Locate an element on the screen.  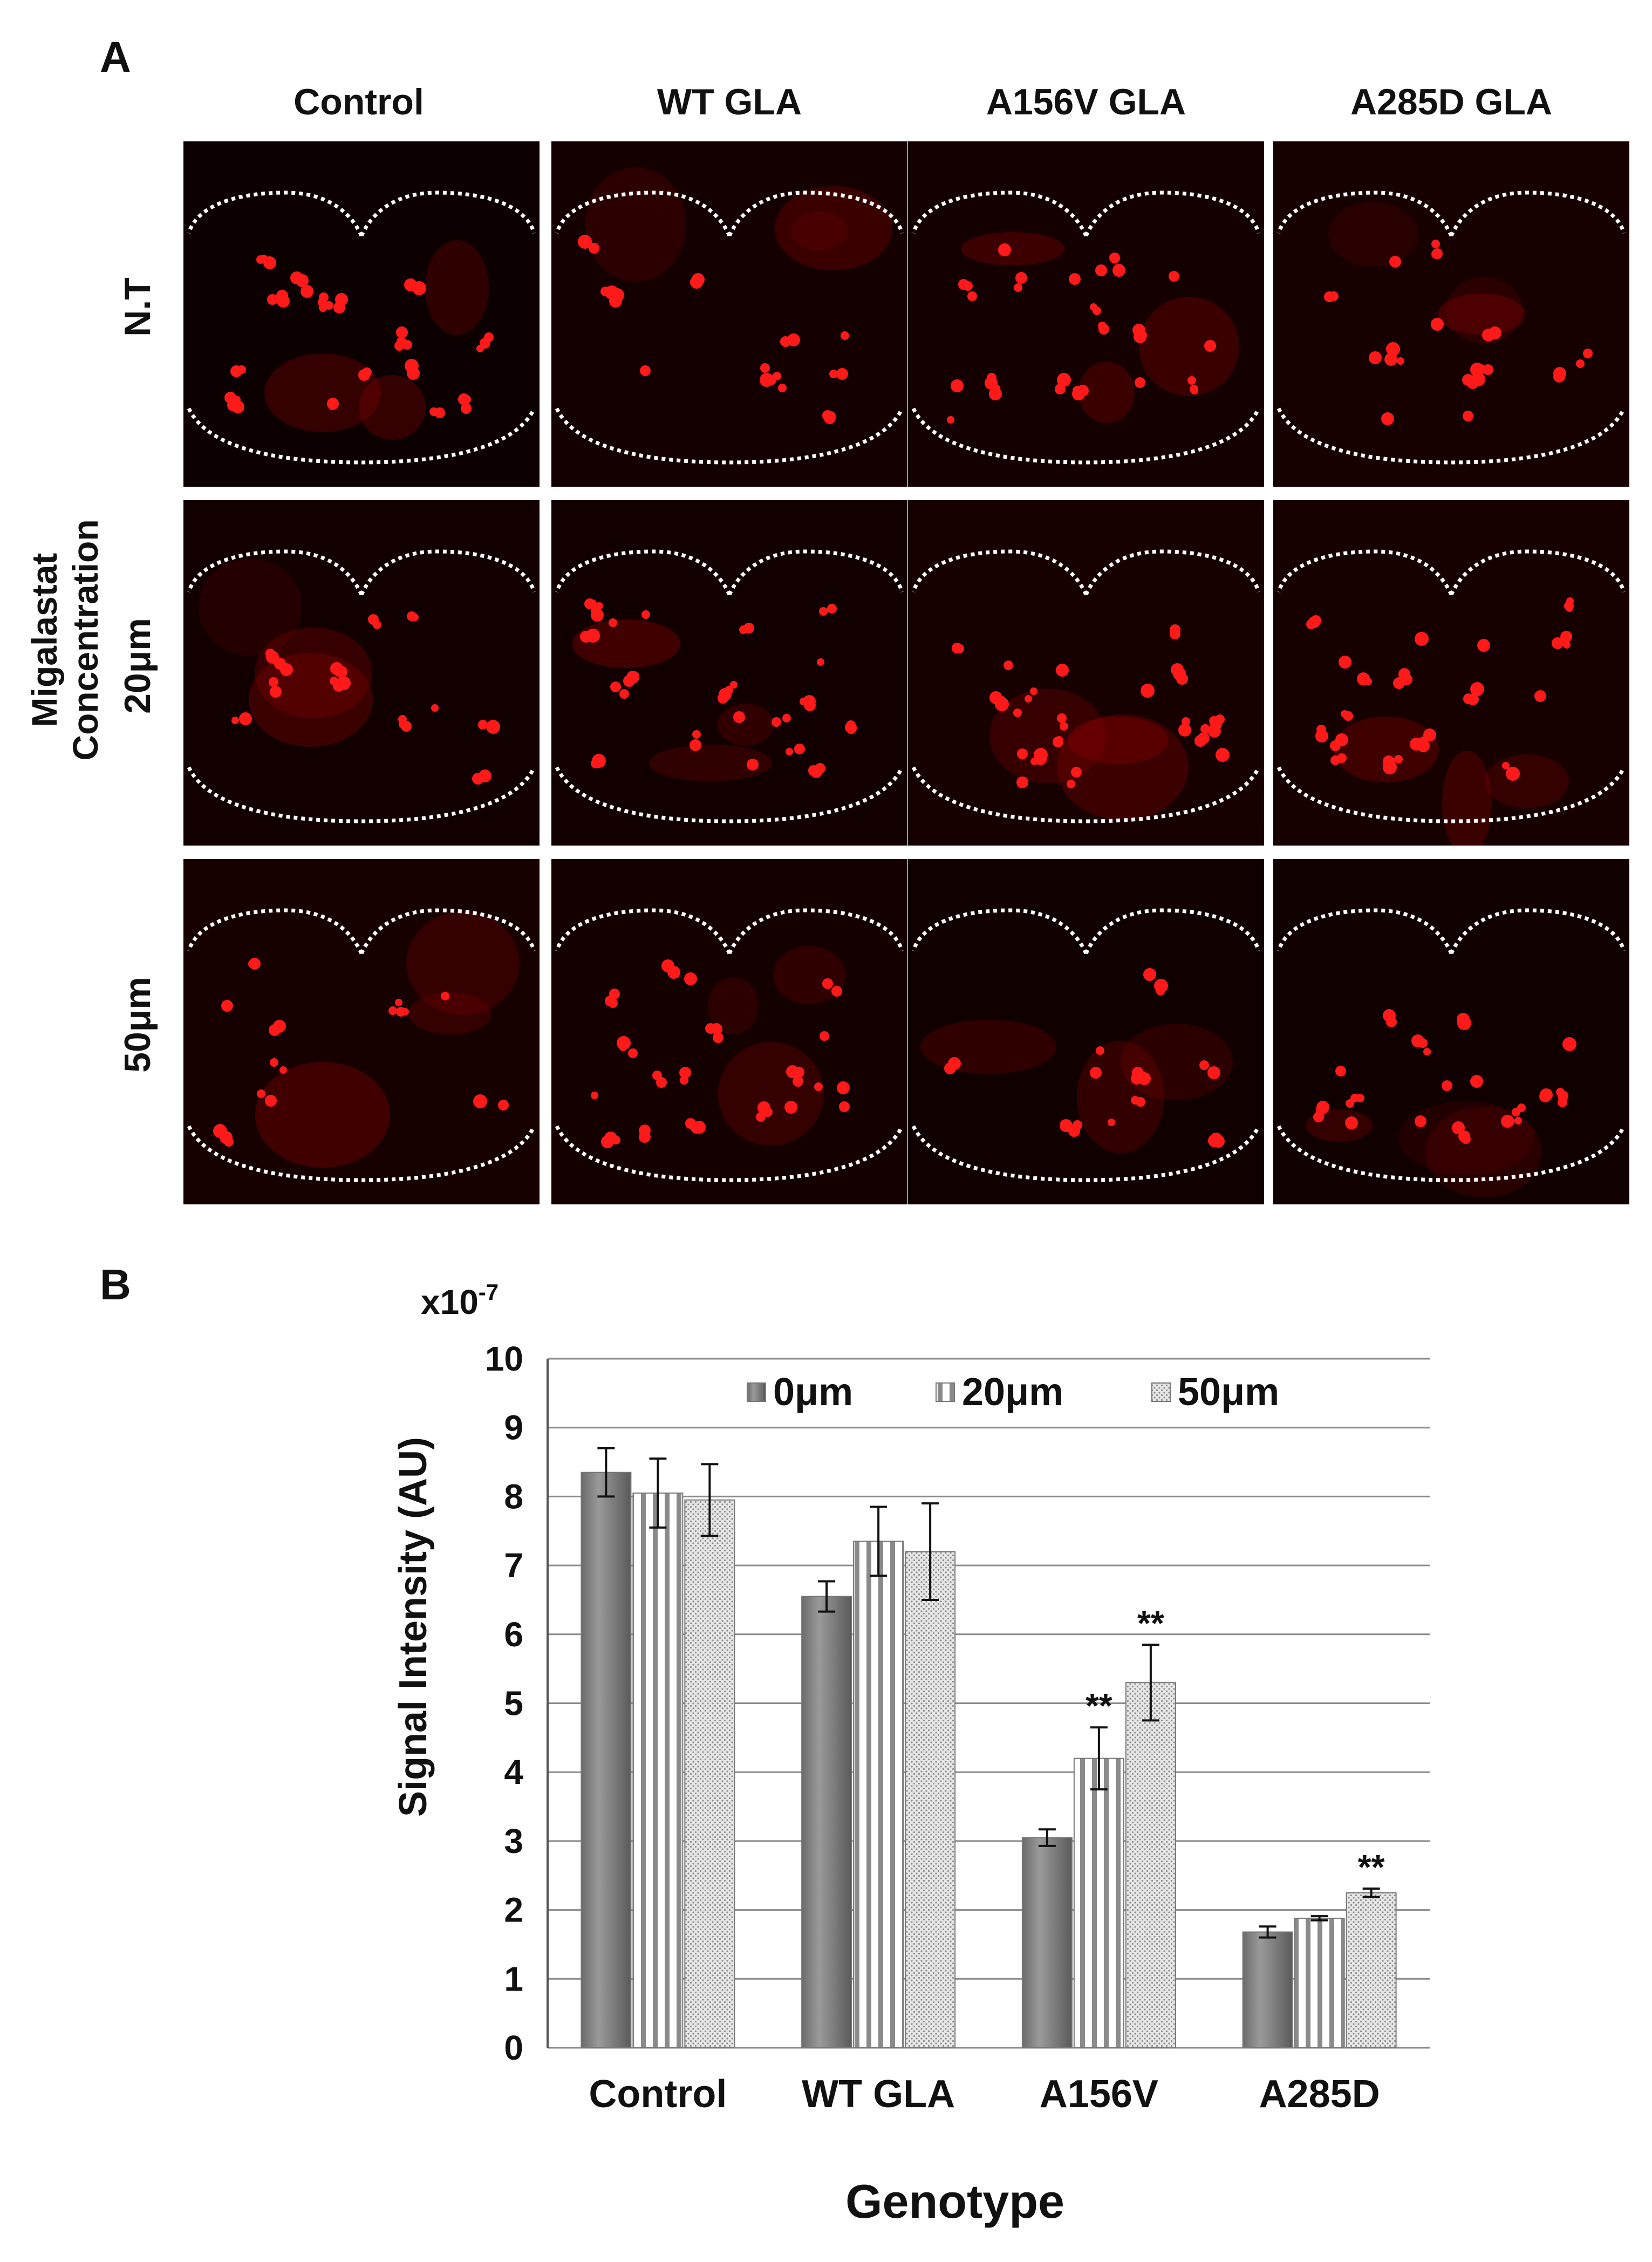
micrograph-a285d-gla-20um is located at coordinates (1451, 673).